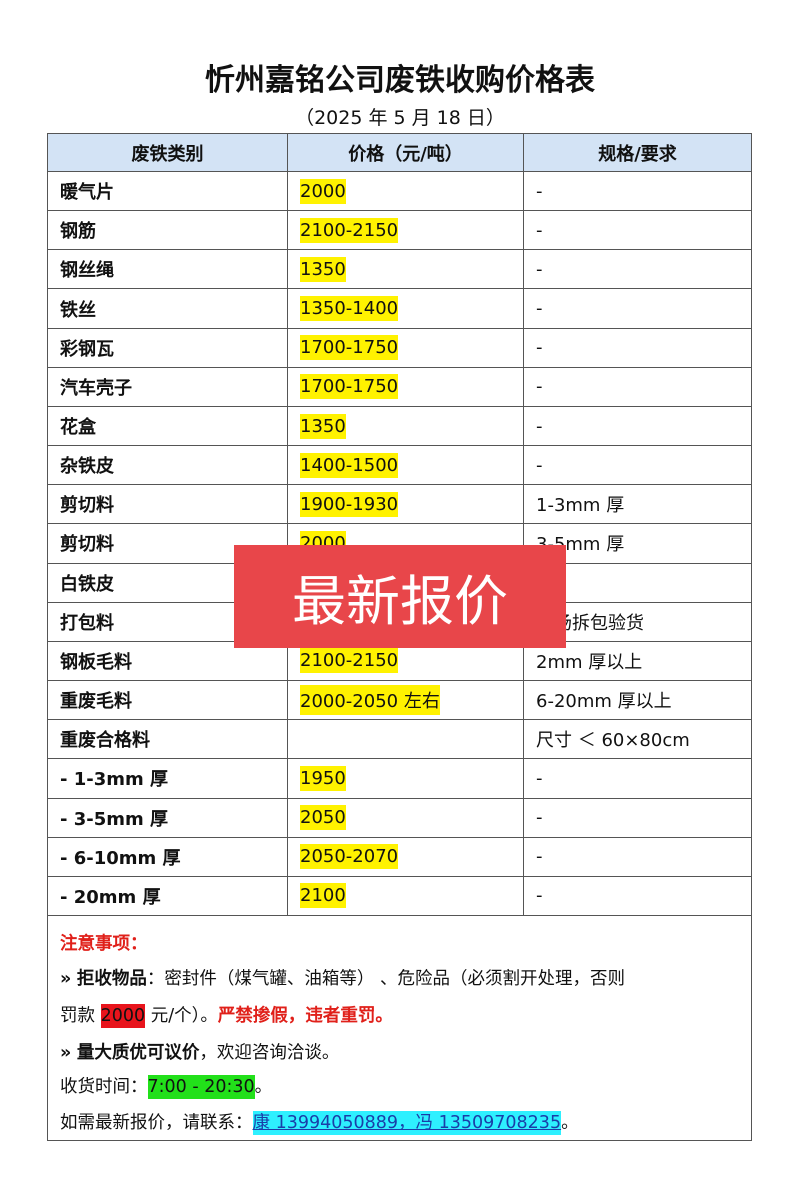 The image size is (800, 1195). I want to click on note-line: 如需最新报价，请联系：康 13994050889，冯 13509708235。, so click(319, 1122).